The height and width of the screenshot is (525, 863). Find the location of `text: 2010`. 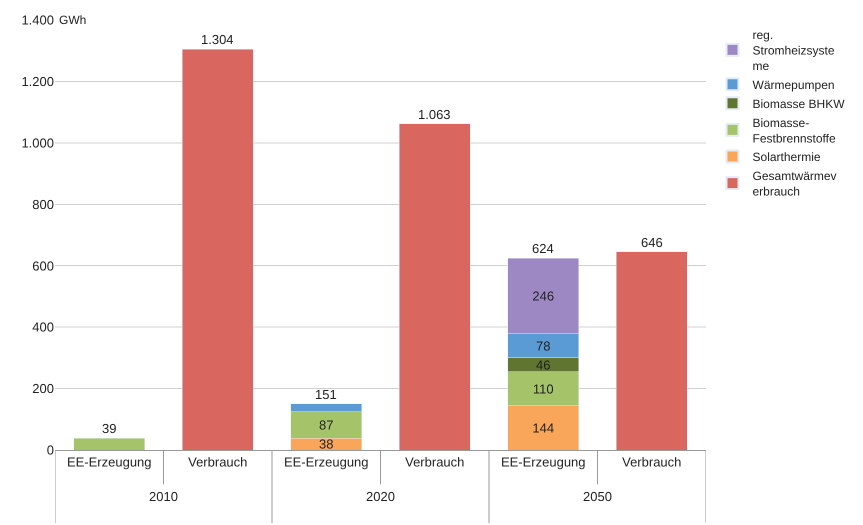

text: 2010 is located at coordinates (163, 496).